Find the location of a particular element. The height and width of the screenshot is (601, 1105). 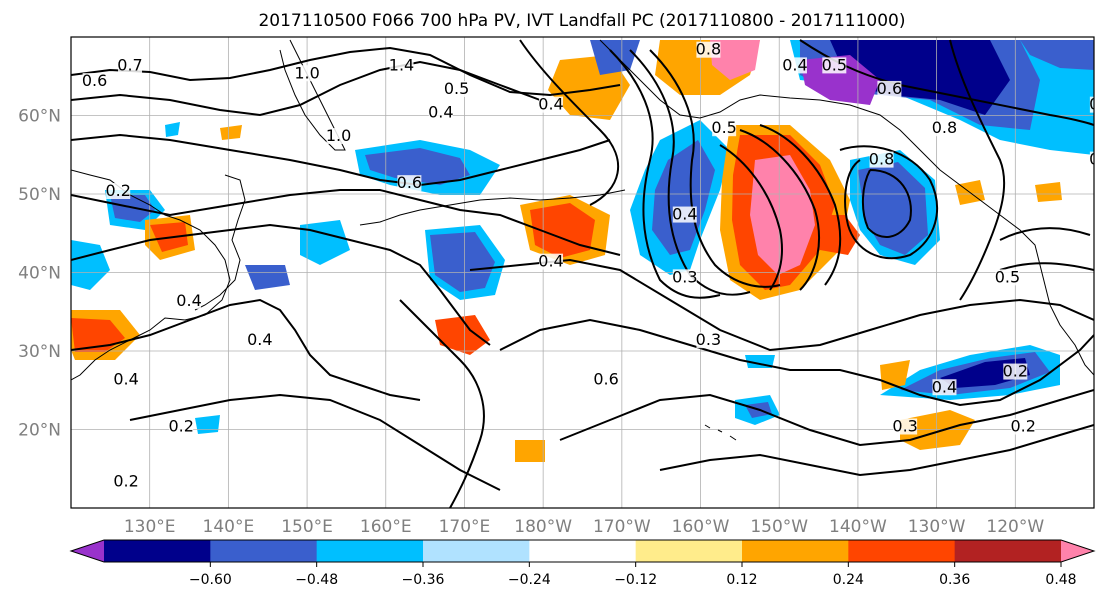

coastline-japan is located at coordinates (220, 242).